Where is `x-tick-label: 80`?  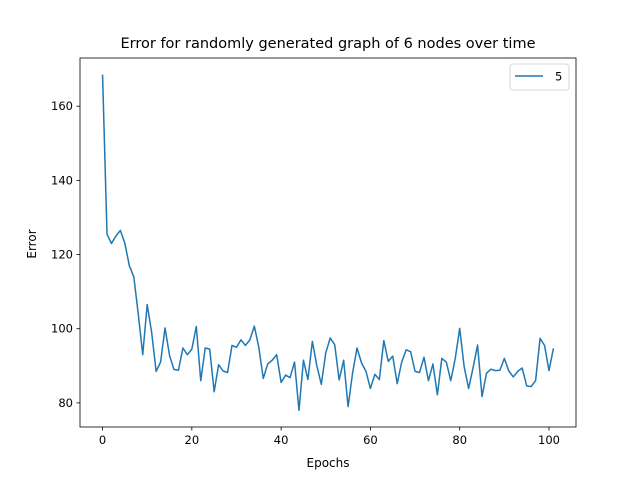
x-tick-label: 80 is located at coordinates (459, 440).